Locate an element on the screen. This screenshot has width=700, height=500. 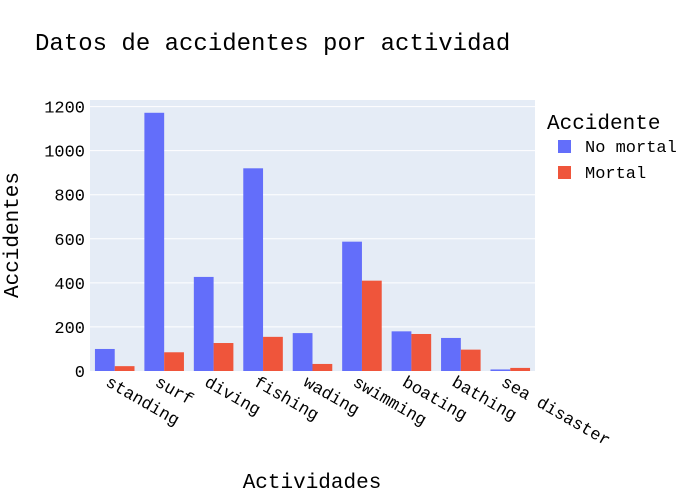
bar-mortal-bathing is located at coordinates (470, 360).